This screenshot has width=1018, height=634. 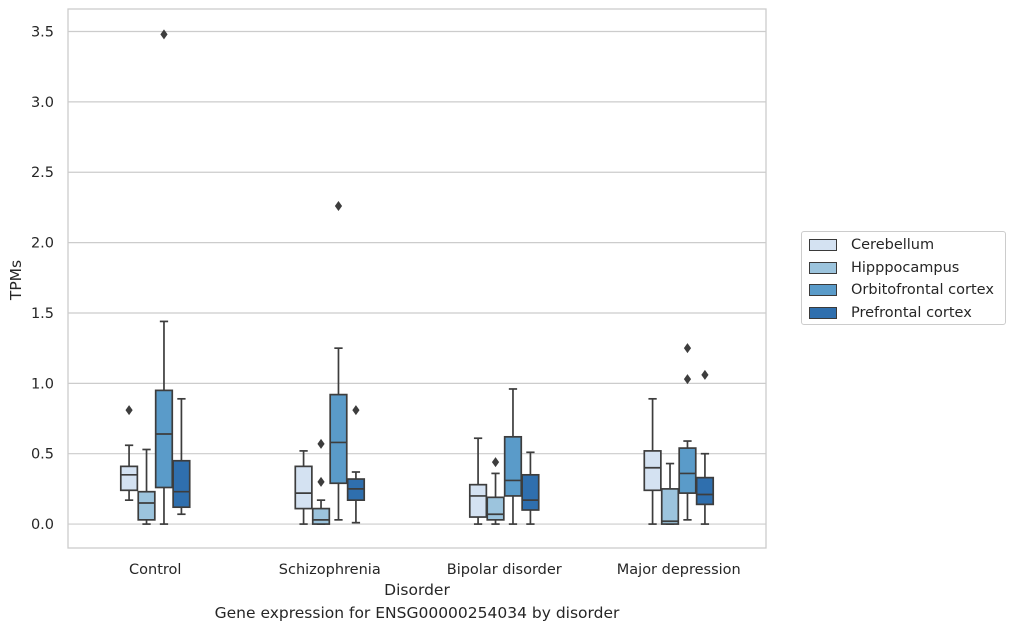 I want to click on y-tick-label: 3.0, so click(x=42, y=103).